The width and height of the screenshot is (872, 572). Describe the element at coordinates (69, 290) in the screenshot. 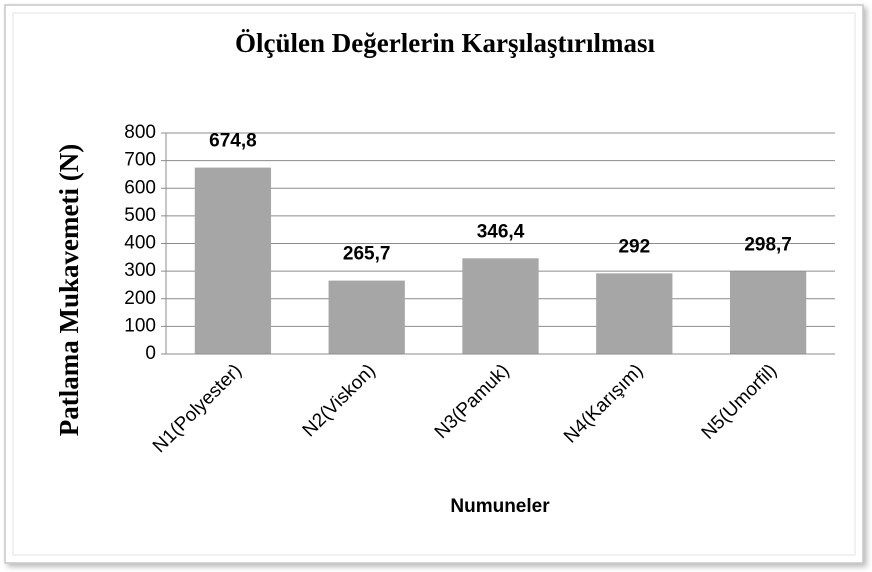

I see `y-axis-label: Patlama Mukavemeti (N)` at that location.